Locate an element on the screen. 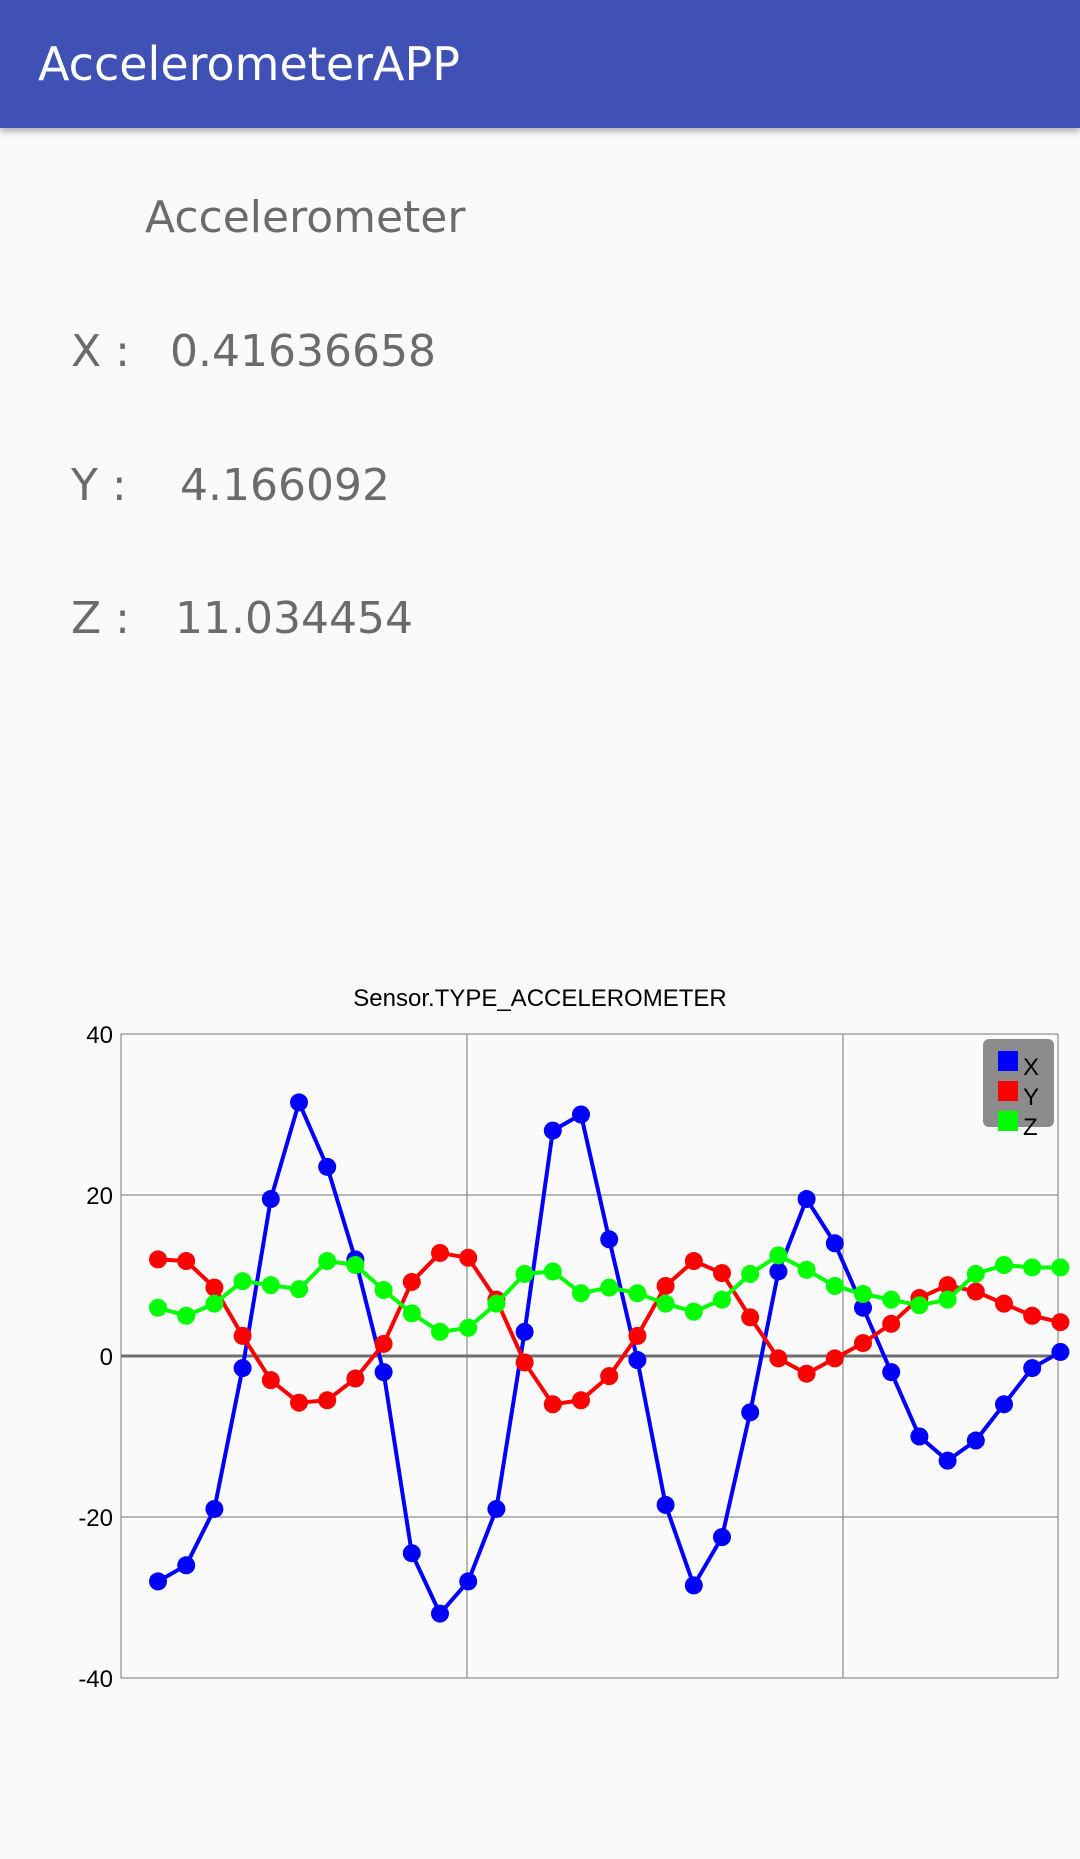 This screenshot has height=1859, width=1080. z-value: 11.034454 is located at coordinates (294, 618).